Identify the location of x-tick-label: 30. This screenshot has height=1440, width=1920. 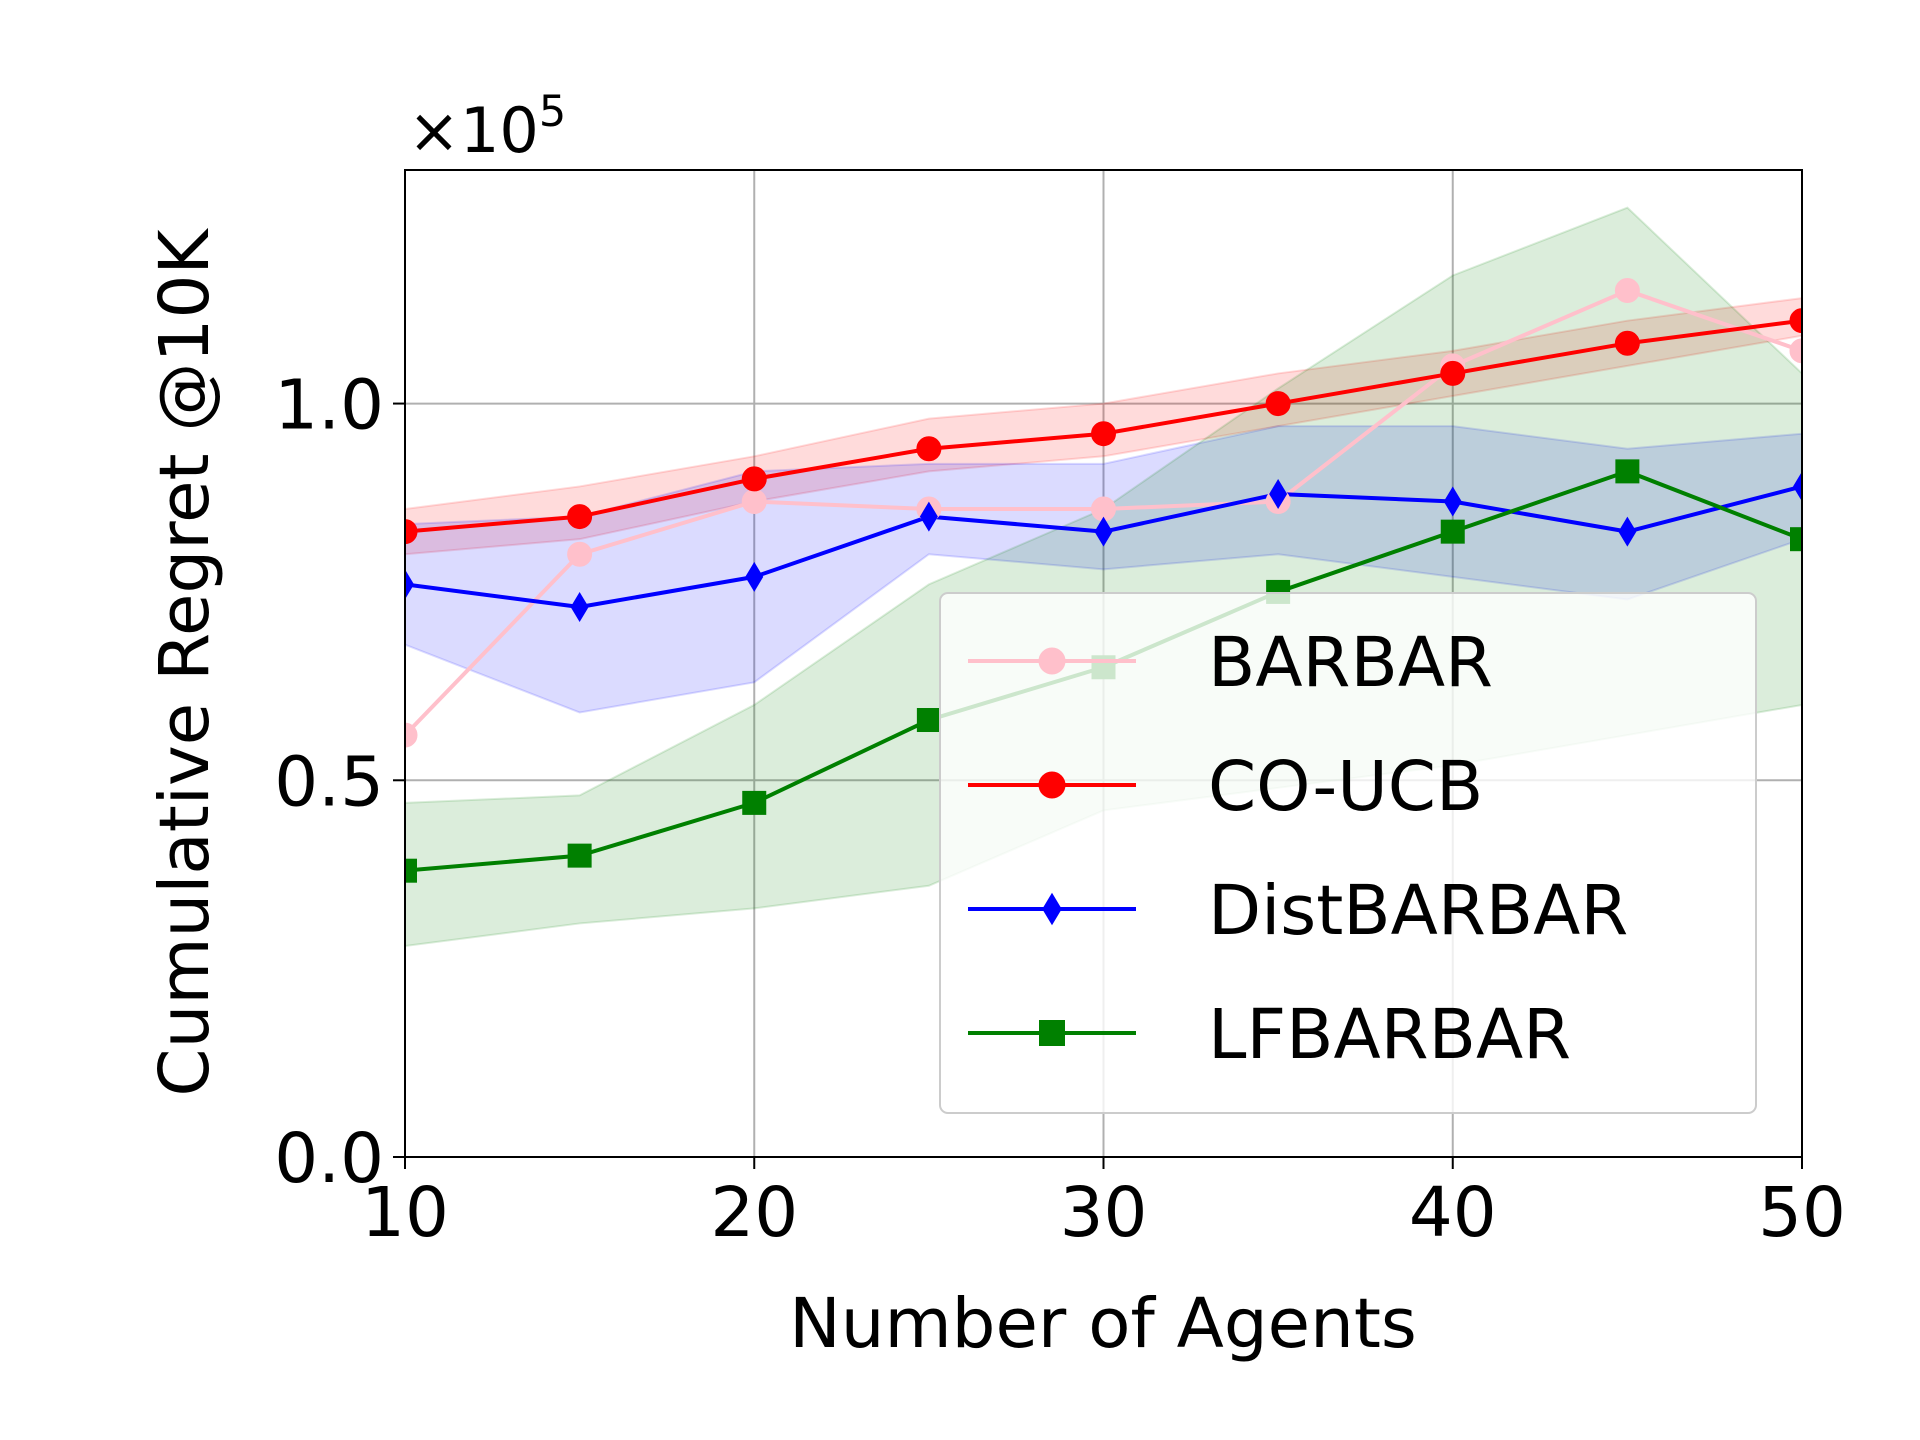
(1104, 1213).